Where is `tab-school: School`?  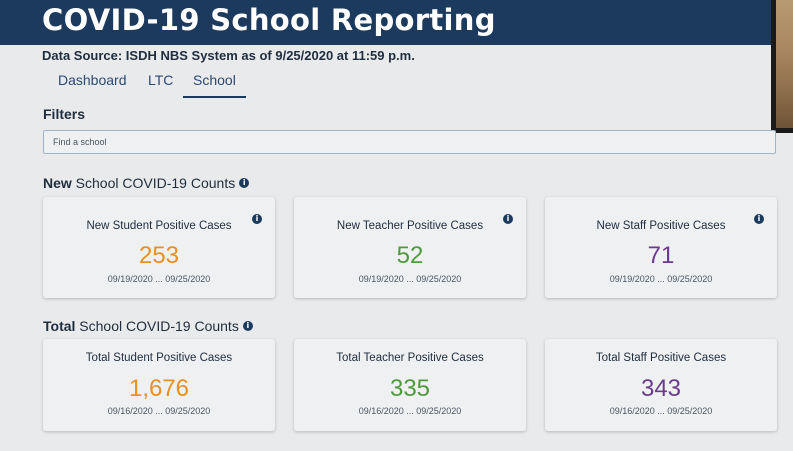 tab-school: School is located at coordinates (214, 84).